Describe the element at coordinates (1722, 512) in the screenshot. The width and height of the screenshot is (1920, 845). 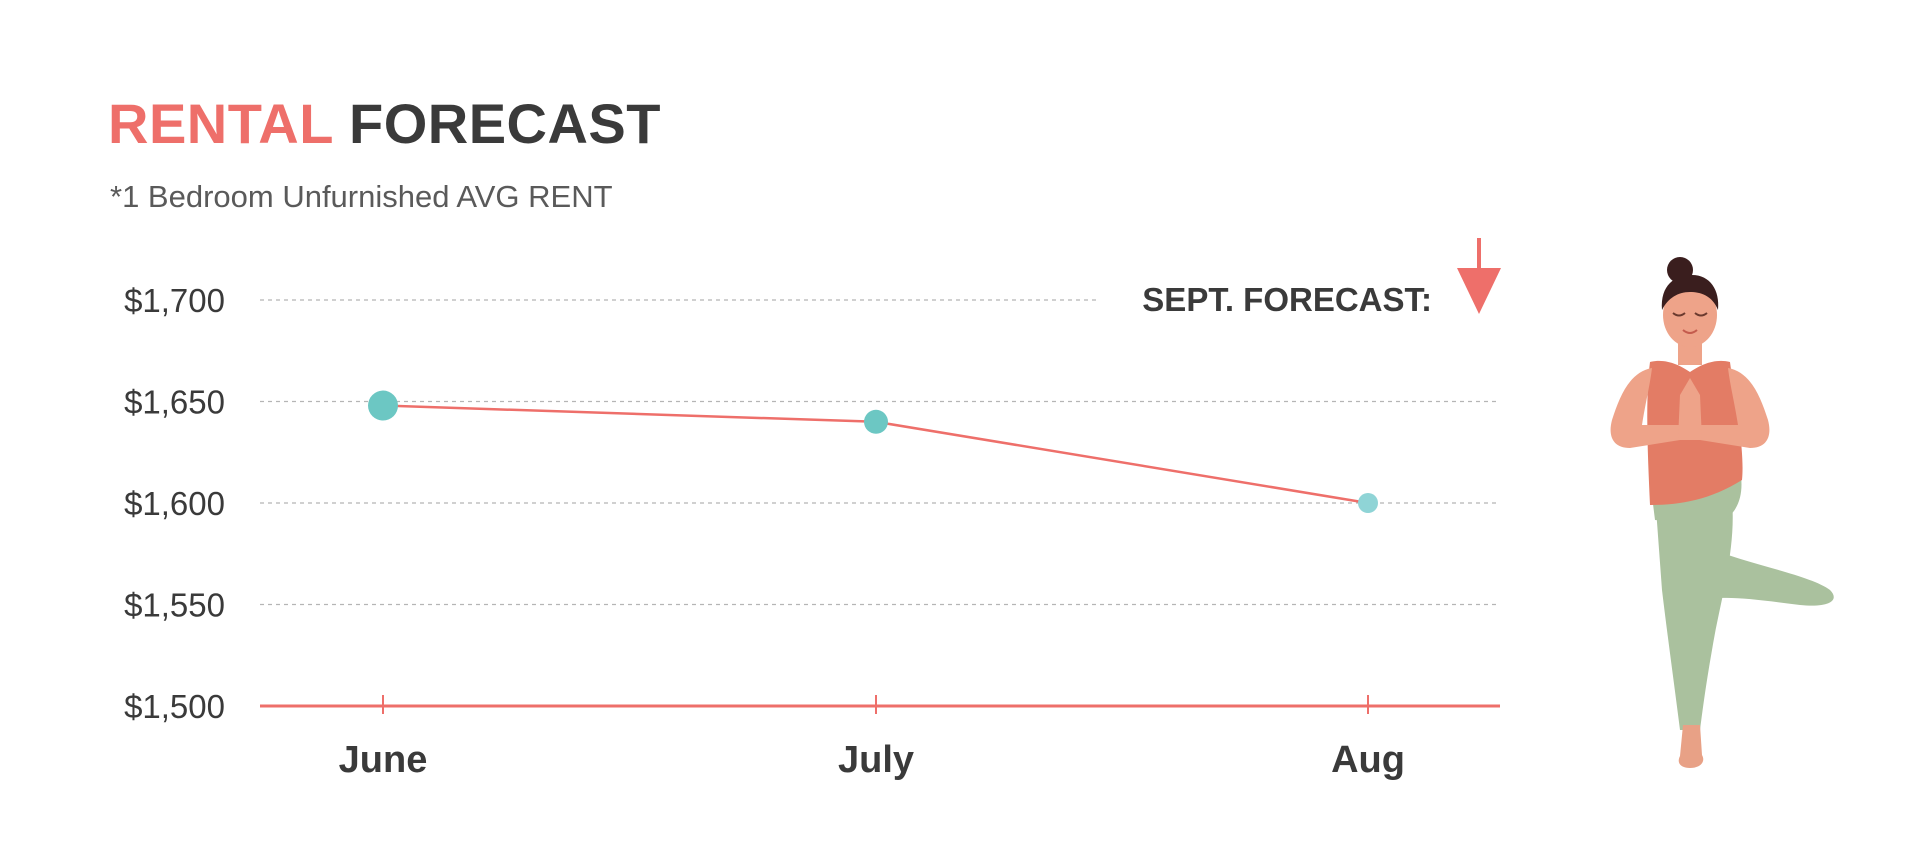
I see `yoga-woman-tree-pose-icon` at that location.